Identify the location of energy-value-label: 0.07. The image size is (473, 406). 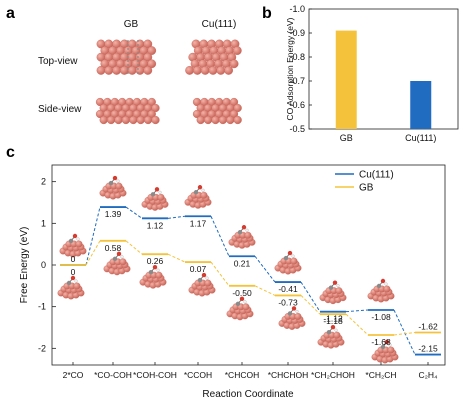
(198, 269).